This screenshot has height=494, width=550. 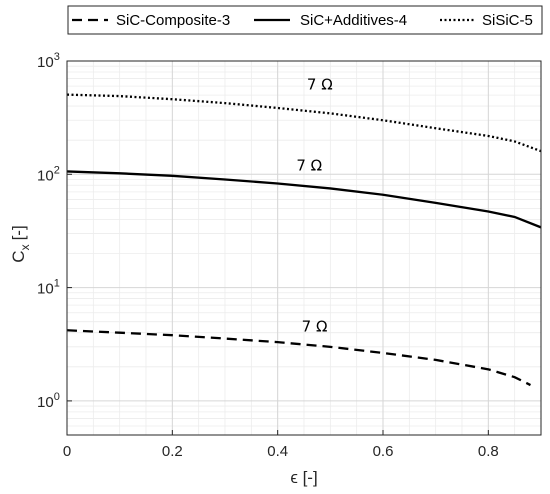 What do you see at coordinates (48, 401) in the screenshot?
I see `y-tick-label: 10⁰` at bounding box center [48, 401].